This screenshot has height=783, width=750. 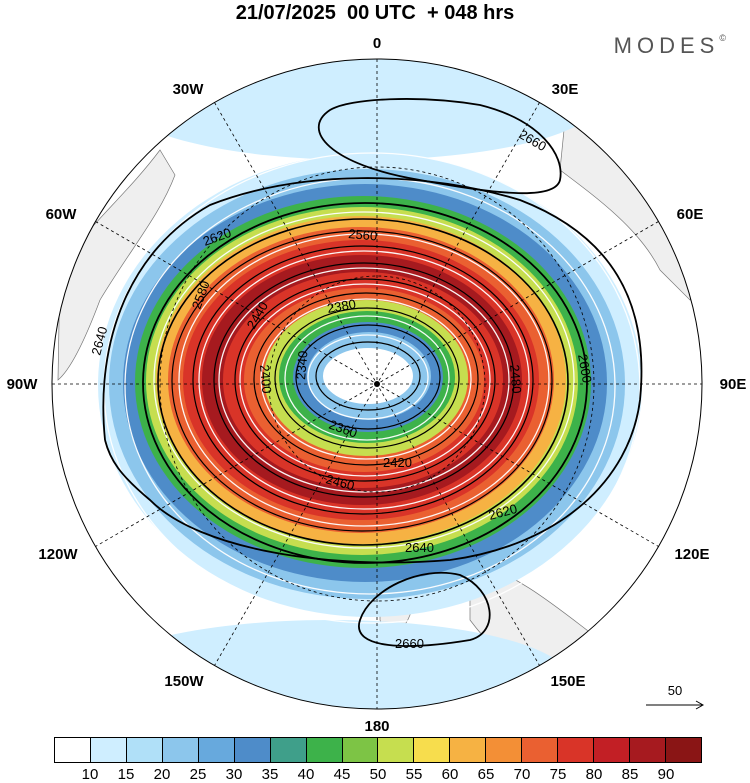 What do you see at coordinates (567, 681) in the screenshot?
I see `lon-label-150e: 150E` at bounding box center [567, 681].